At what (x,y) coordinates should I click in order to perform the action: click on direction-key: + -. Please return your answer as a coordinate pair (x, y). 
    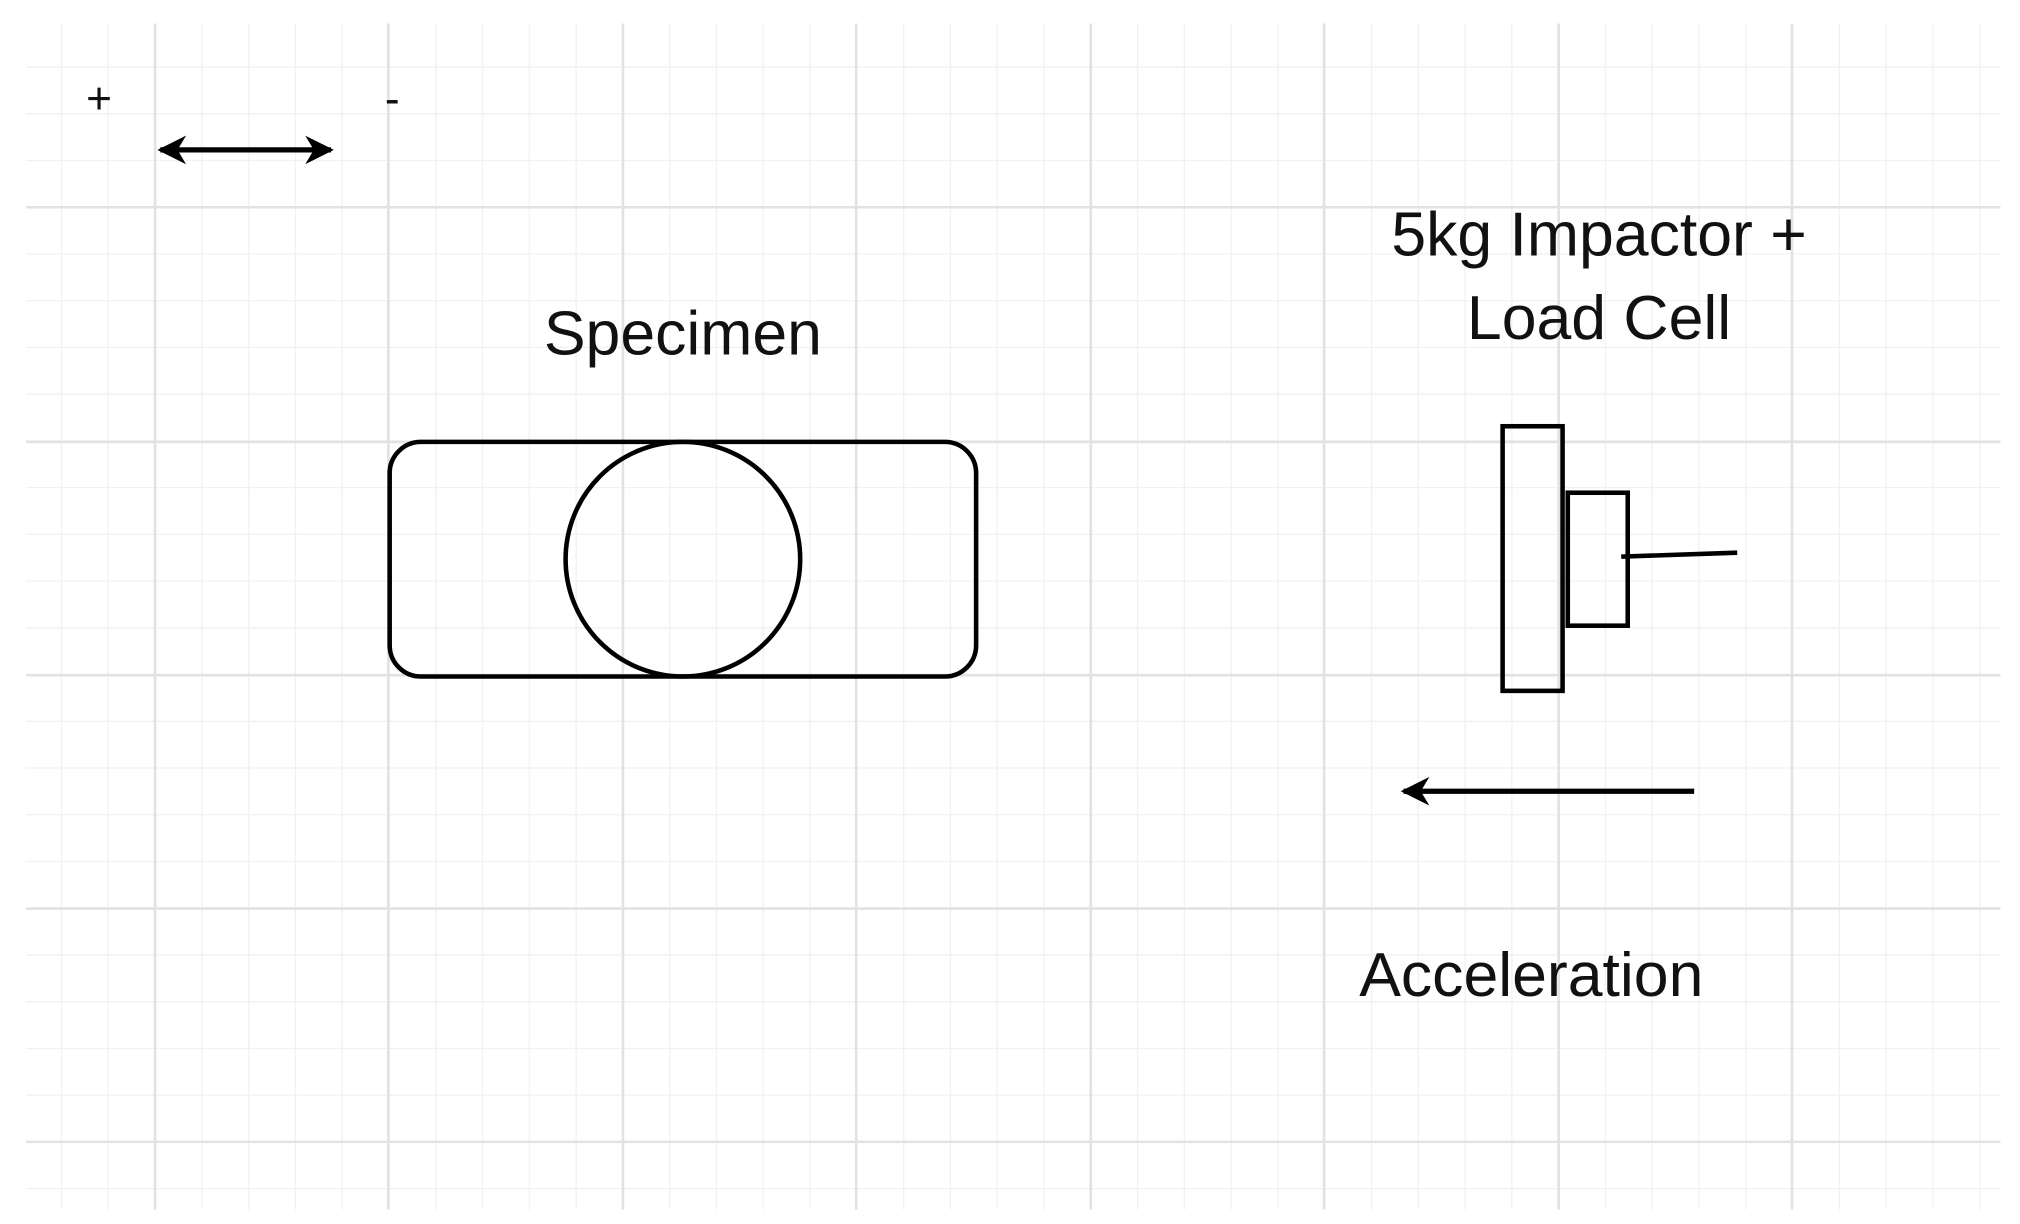
    Looking at the image, I should click on (243, 119).